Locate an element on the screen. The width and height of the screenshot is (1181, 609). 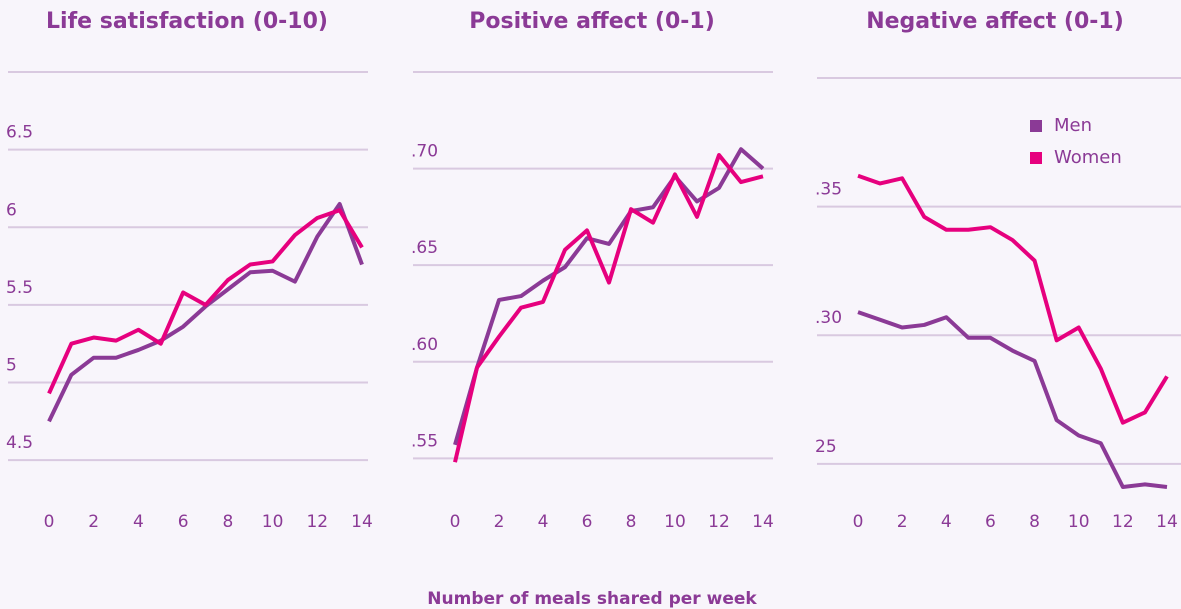
legend-label: Men is located at coordinates (1073, 125).